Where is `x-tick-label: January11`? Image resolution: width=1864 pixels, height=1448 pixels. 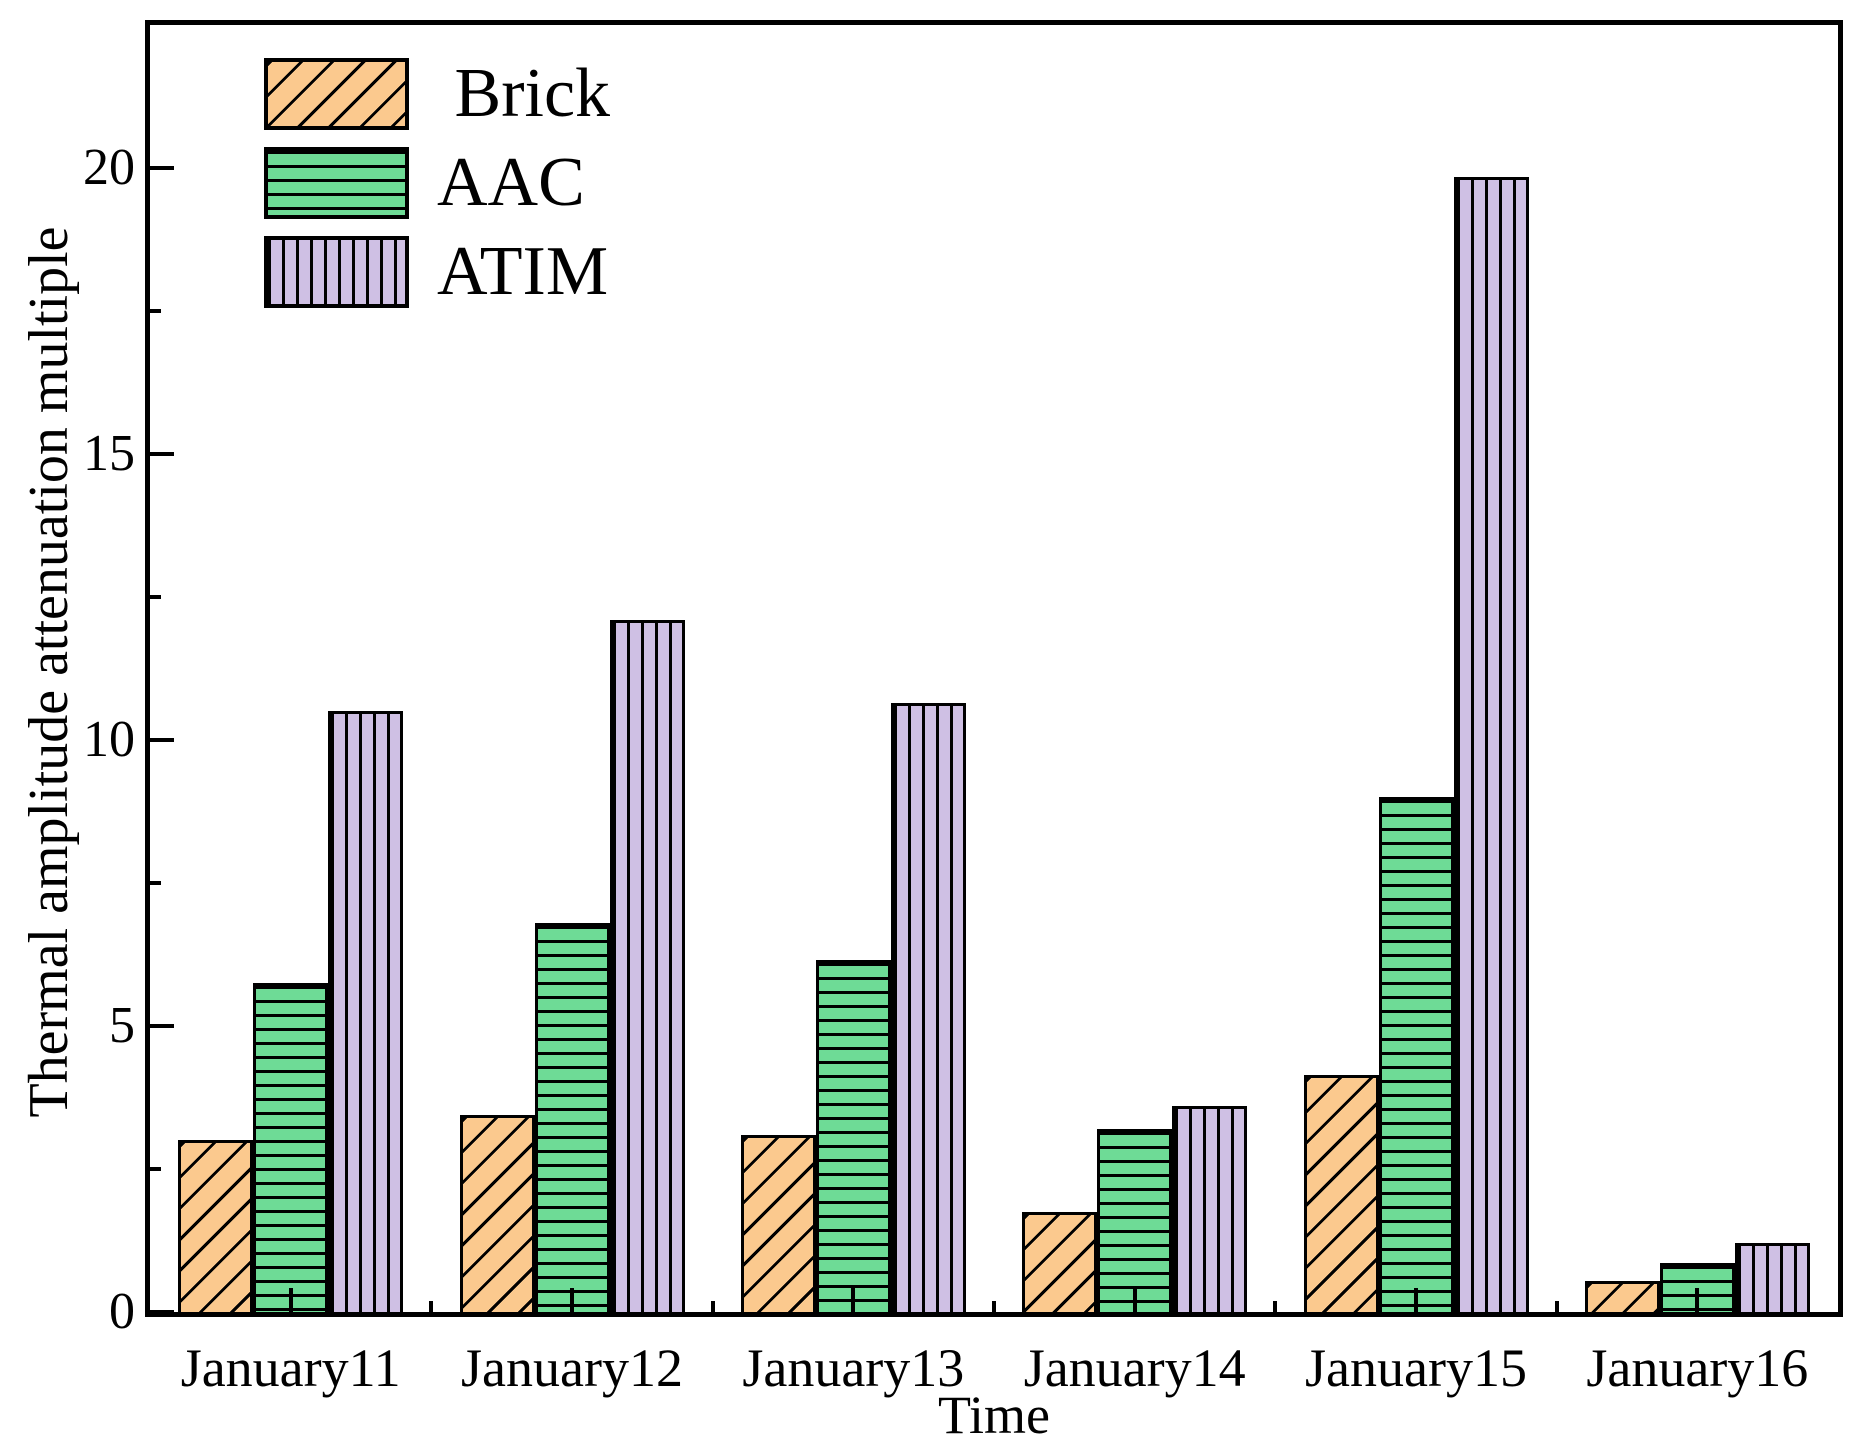
x-tick-label: January11 is located at coordinates (290, 1368).